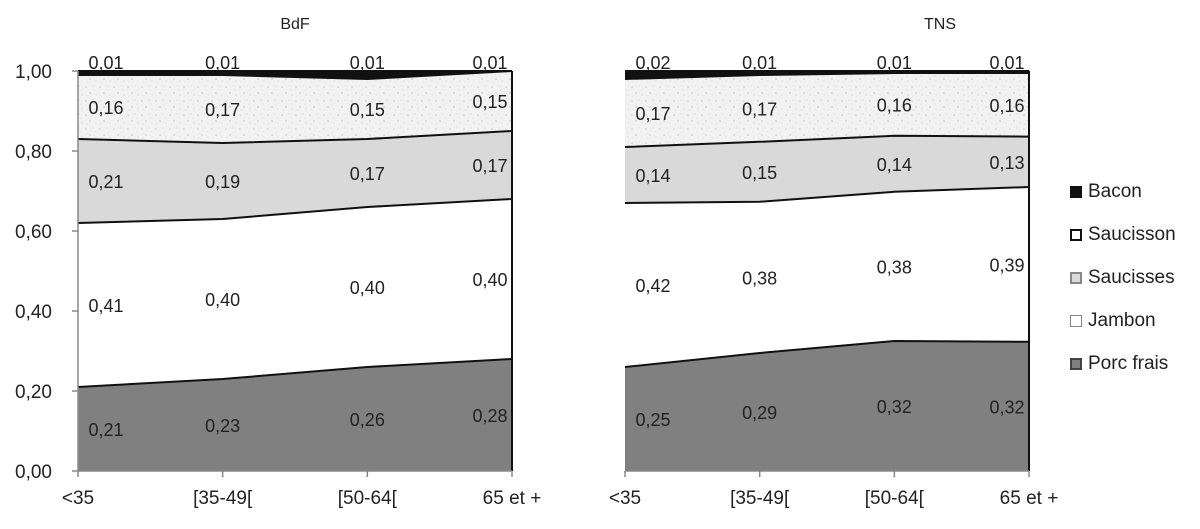  I want to click on legend-label-bacon: Bacon, so click(1115, 191).